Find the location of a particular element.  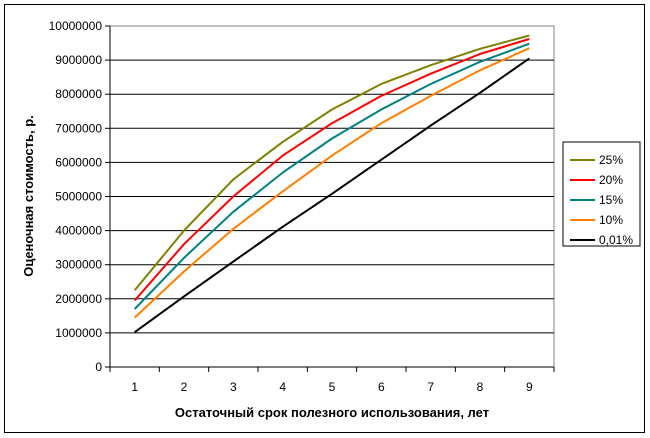

legend-label: 10% is located at coordinates (611, 220).